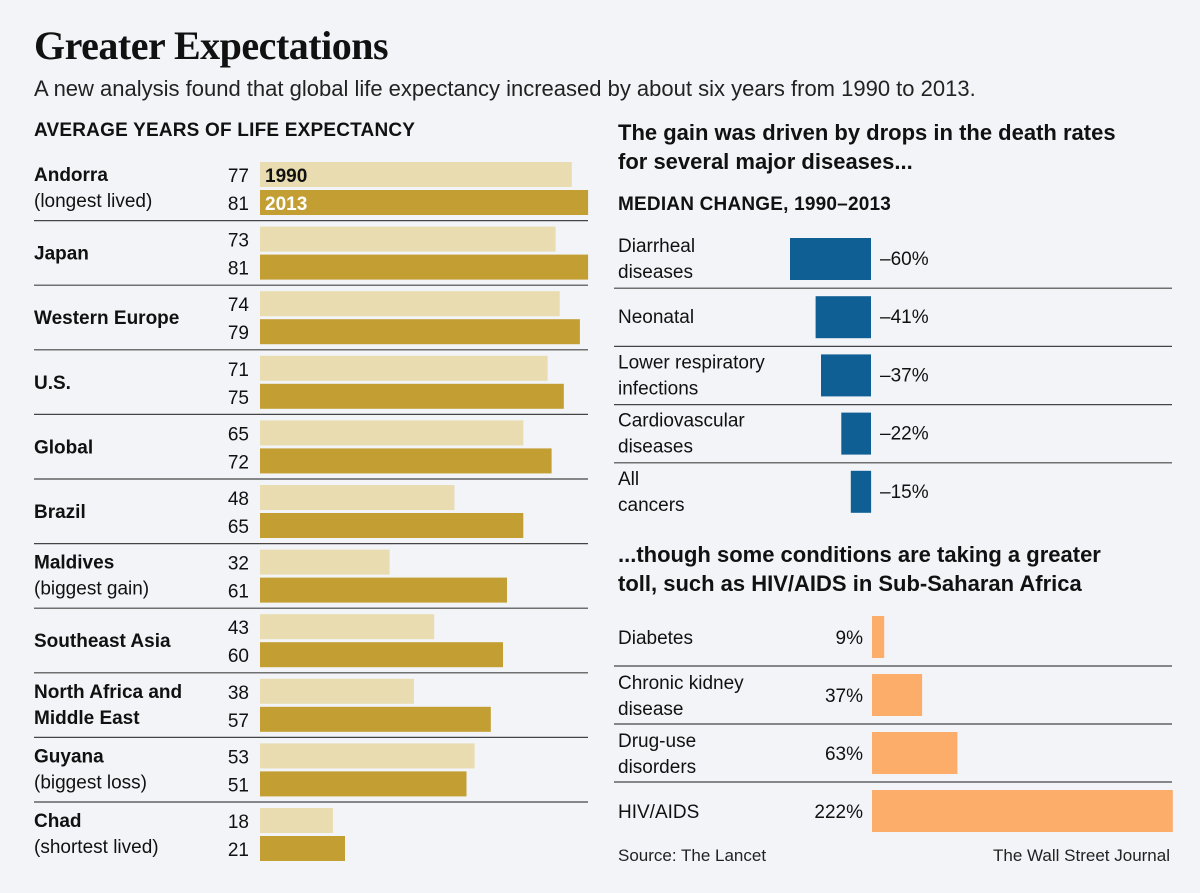 Image resolution: width=1200 pixels, height=893 pixels. I want to click on value-label-2013: 75, so click(238, 398).